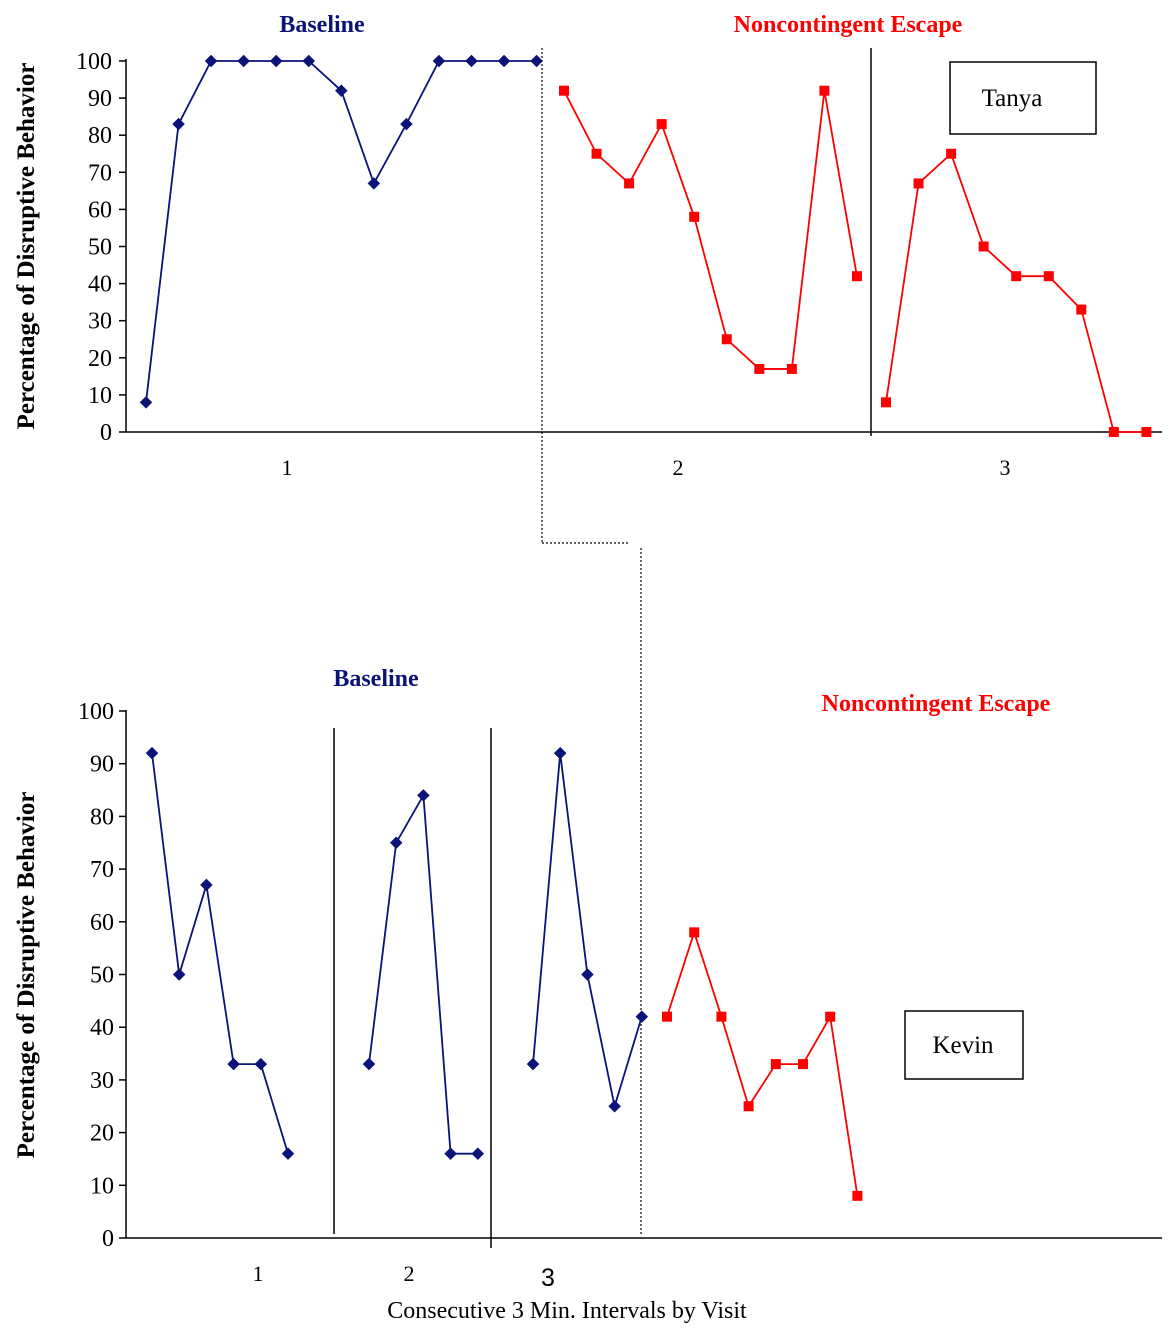  What do you see at coordinates (102, 1186) in the screenshot?
I see `kevin-y-tick-label: 10` at bounding box center [102, 1186].